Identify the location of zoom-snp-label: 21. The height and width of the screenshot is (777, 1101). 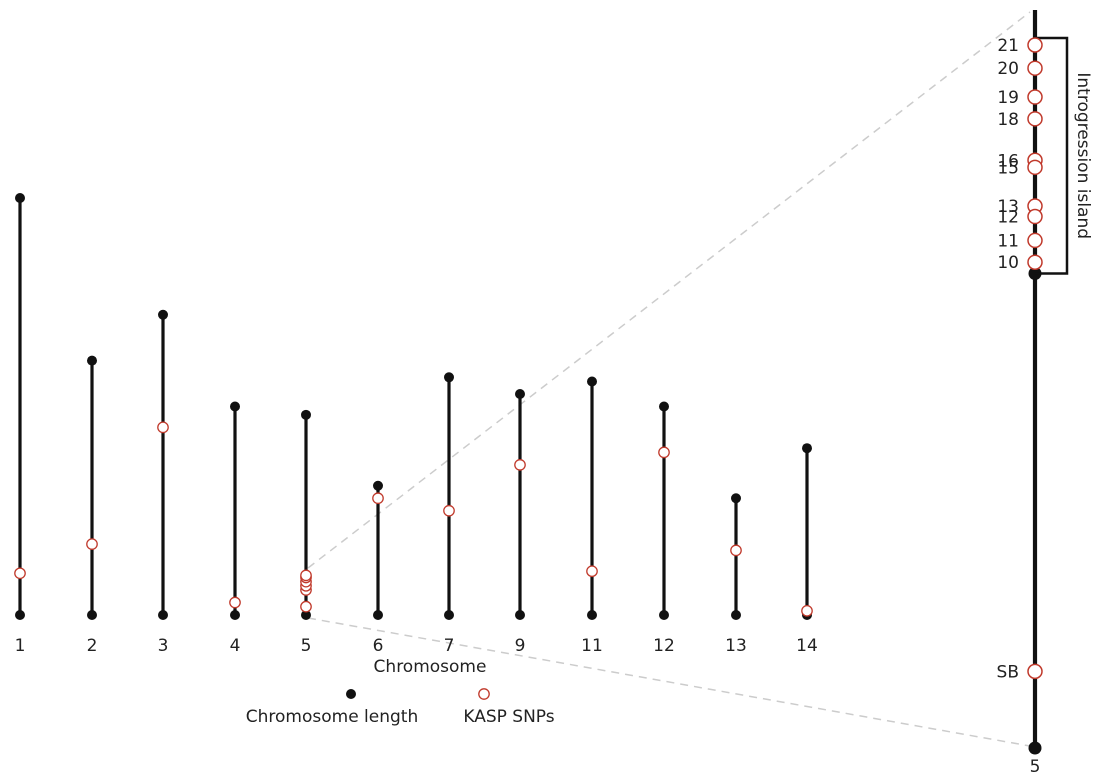
(1008, 46).